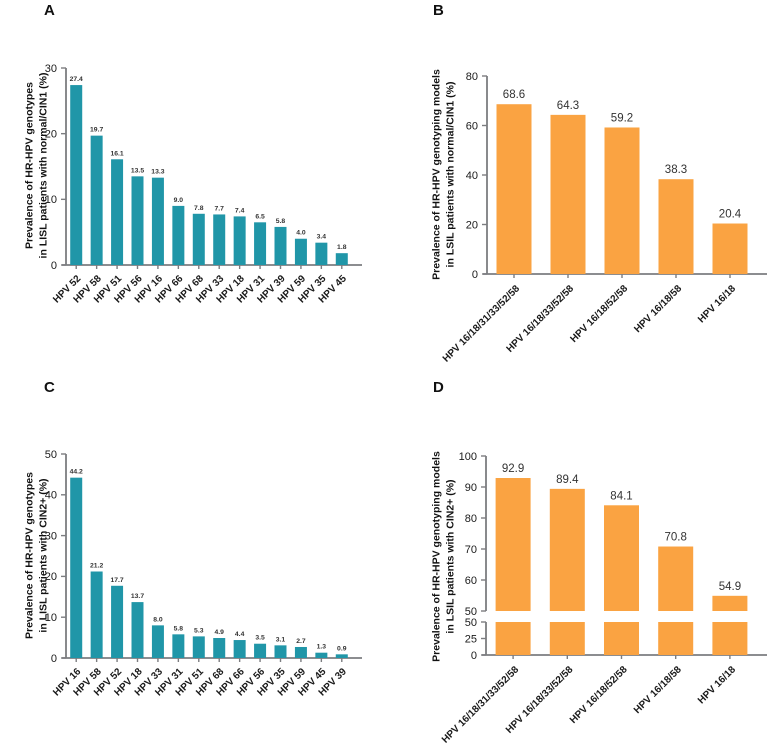 The height and width of the screenshot is (755, 777). I want to click on bar-value-label: 3.1, so click(281, 639).